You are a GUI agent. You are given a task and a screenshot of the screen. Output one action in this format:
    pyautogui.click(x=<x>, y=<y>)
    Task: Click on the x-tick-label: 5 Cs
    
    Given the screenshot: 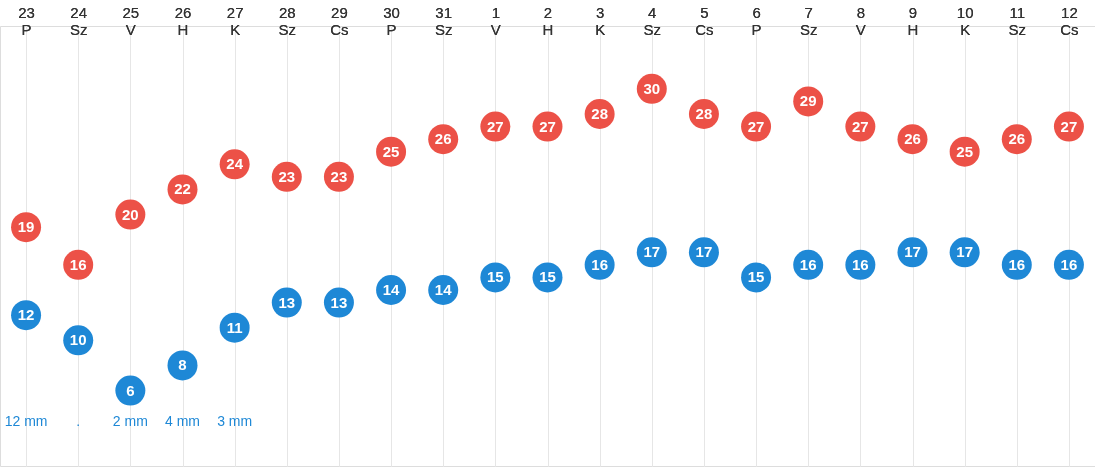 What is the action you would take?
    pyautogui.click(x=704, y=20)
    